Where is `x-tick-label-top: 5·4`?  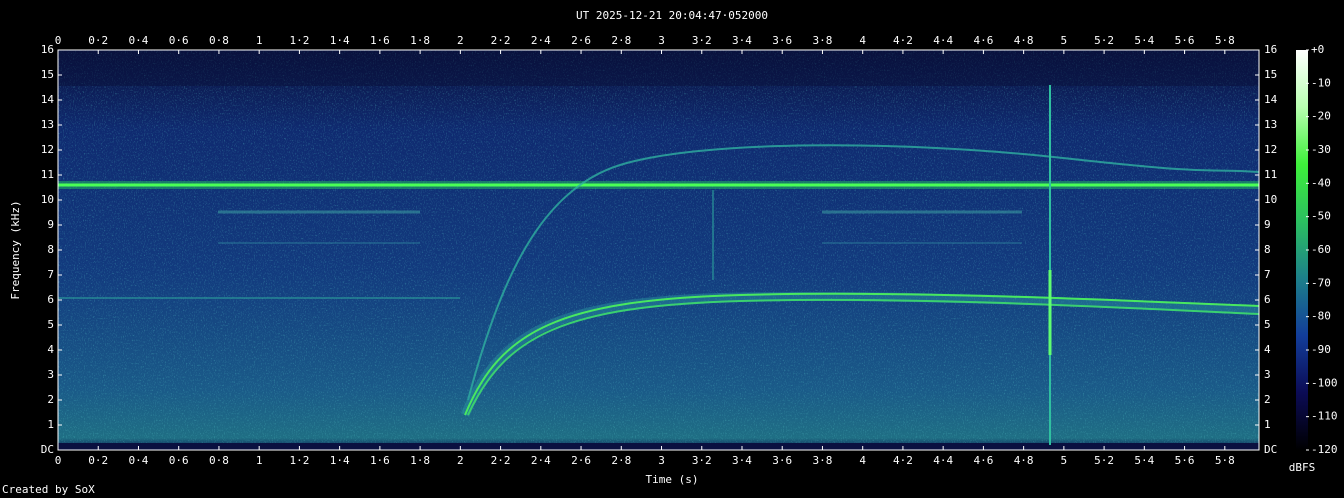
x-tick-label-top: 5·4 is located at coordinates (1144, 40).